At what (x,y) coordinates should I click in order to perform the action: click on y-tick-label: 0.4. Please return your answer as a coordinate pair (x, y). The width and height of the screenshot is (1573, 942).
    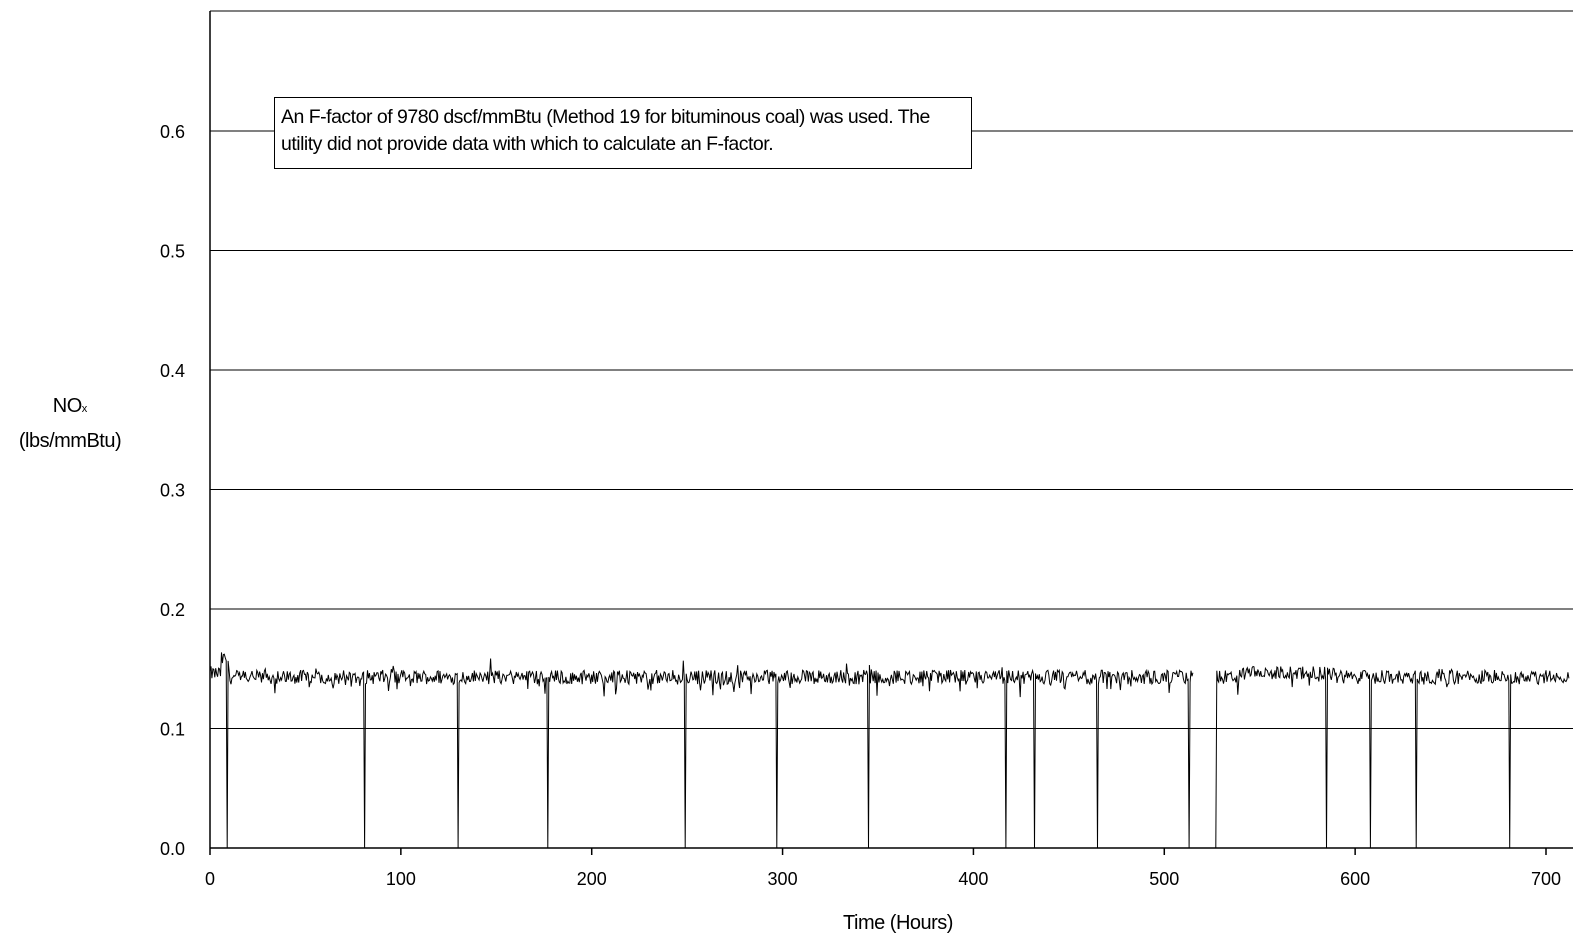
    Looking at the image, I should click on (172, 371).